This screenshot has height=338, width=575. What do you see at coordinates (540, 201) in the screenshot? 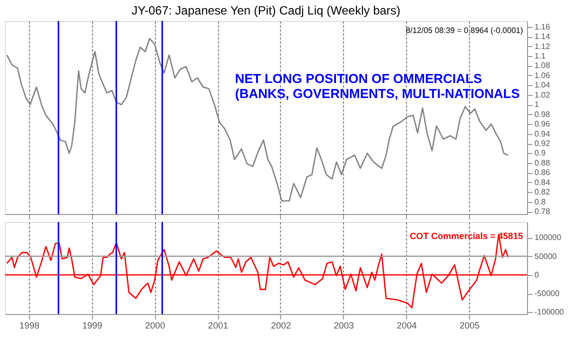
I see `y-tick-label: 0.8` at bounding box center [540, 201].